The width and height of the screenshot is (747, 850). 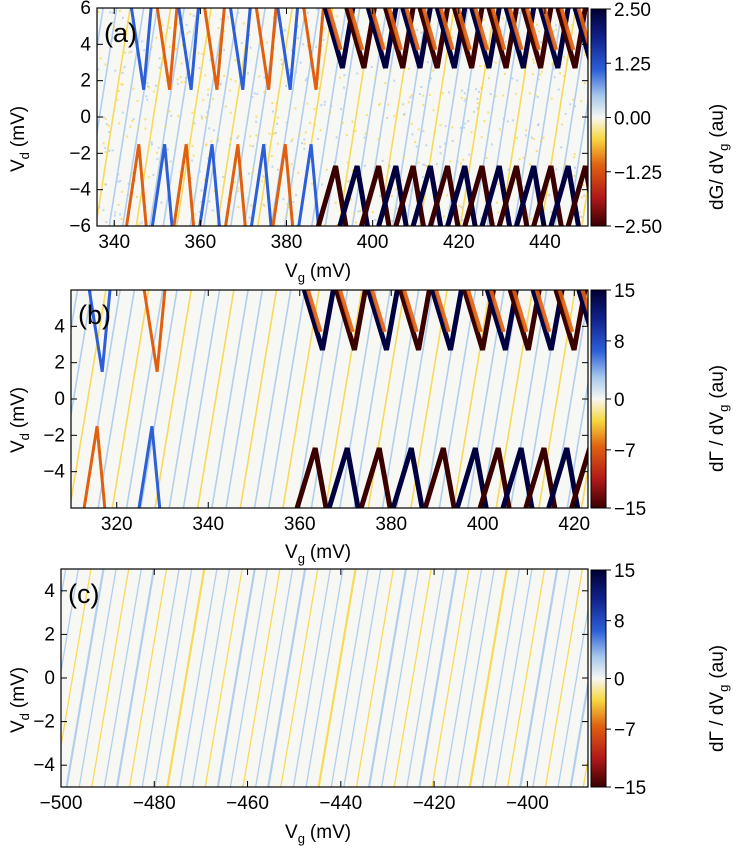 I want to click on y-axis-var-a: V, so click(x=18, y=165).